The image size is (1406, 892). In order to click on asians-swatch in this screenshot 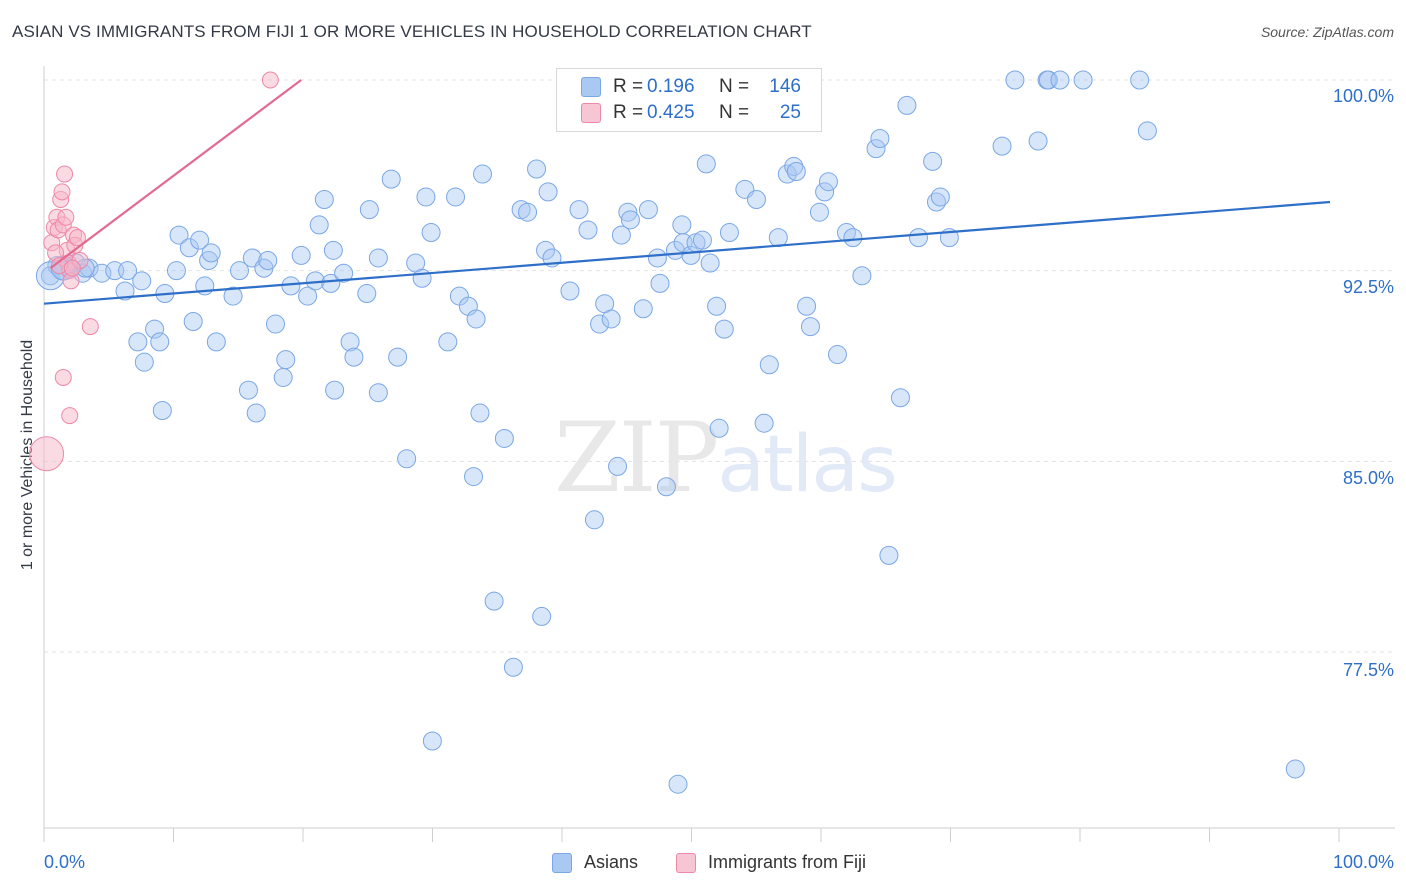, I will do `click(591, 87)`.